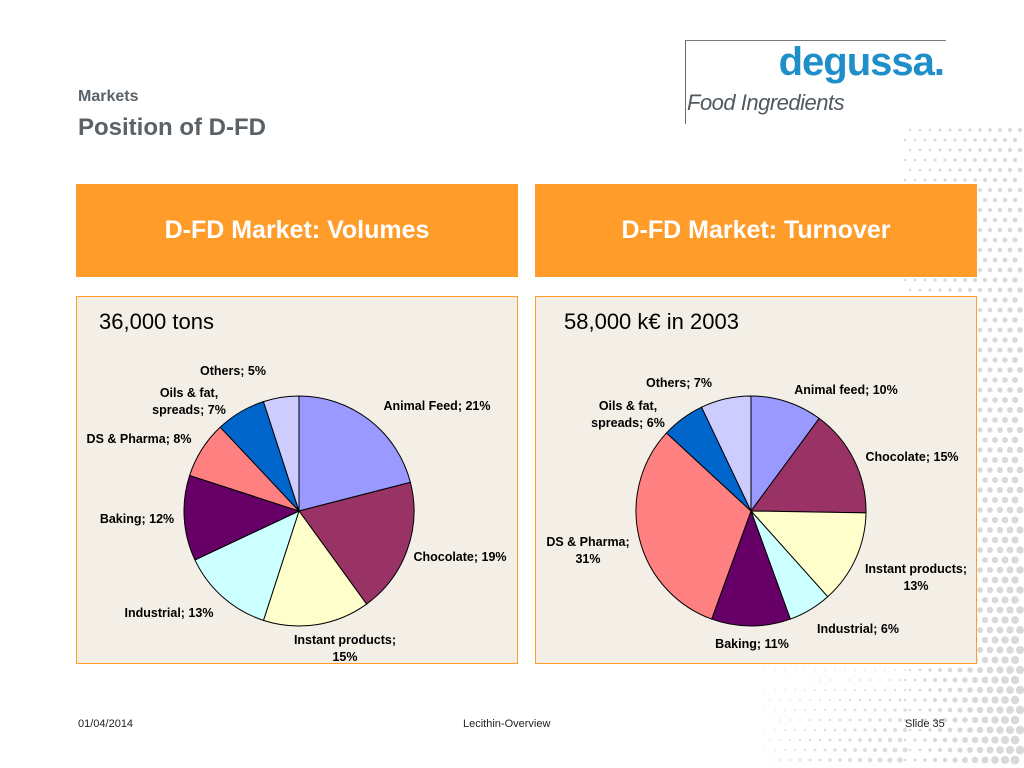 This screenshot has height=768, width=1024. I want to click on slice-label: Oils & fat, spreads; 7%, so click(189, 401).